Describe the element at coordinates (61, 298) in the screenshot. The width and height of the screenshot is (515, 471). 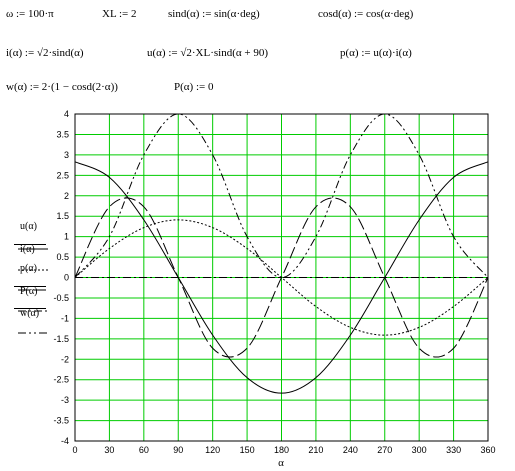
I see `y-tick-label: -0.5` at that location.